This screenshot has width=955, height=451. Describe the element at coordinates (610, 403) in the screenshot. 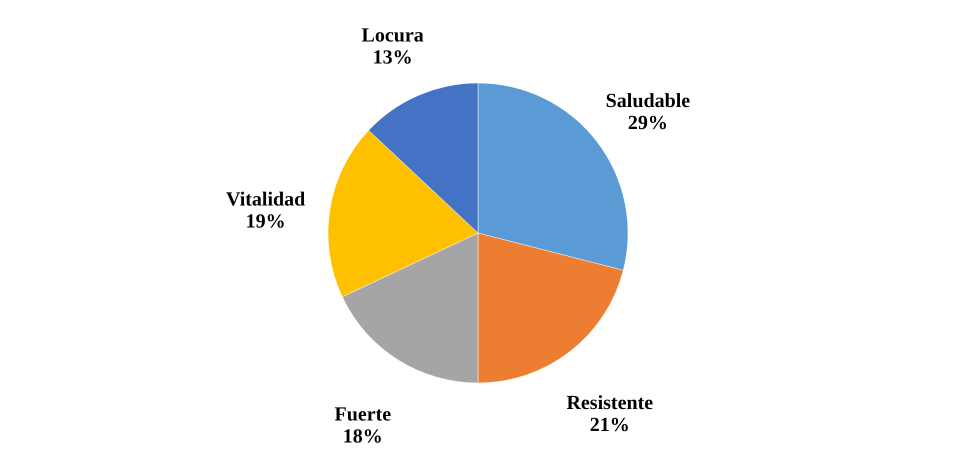

I see `slice-label: Resistente` at that location.